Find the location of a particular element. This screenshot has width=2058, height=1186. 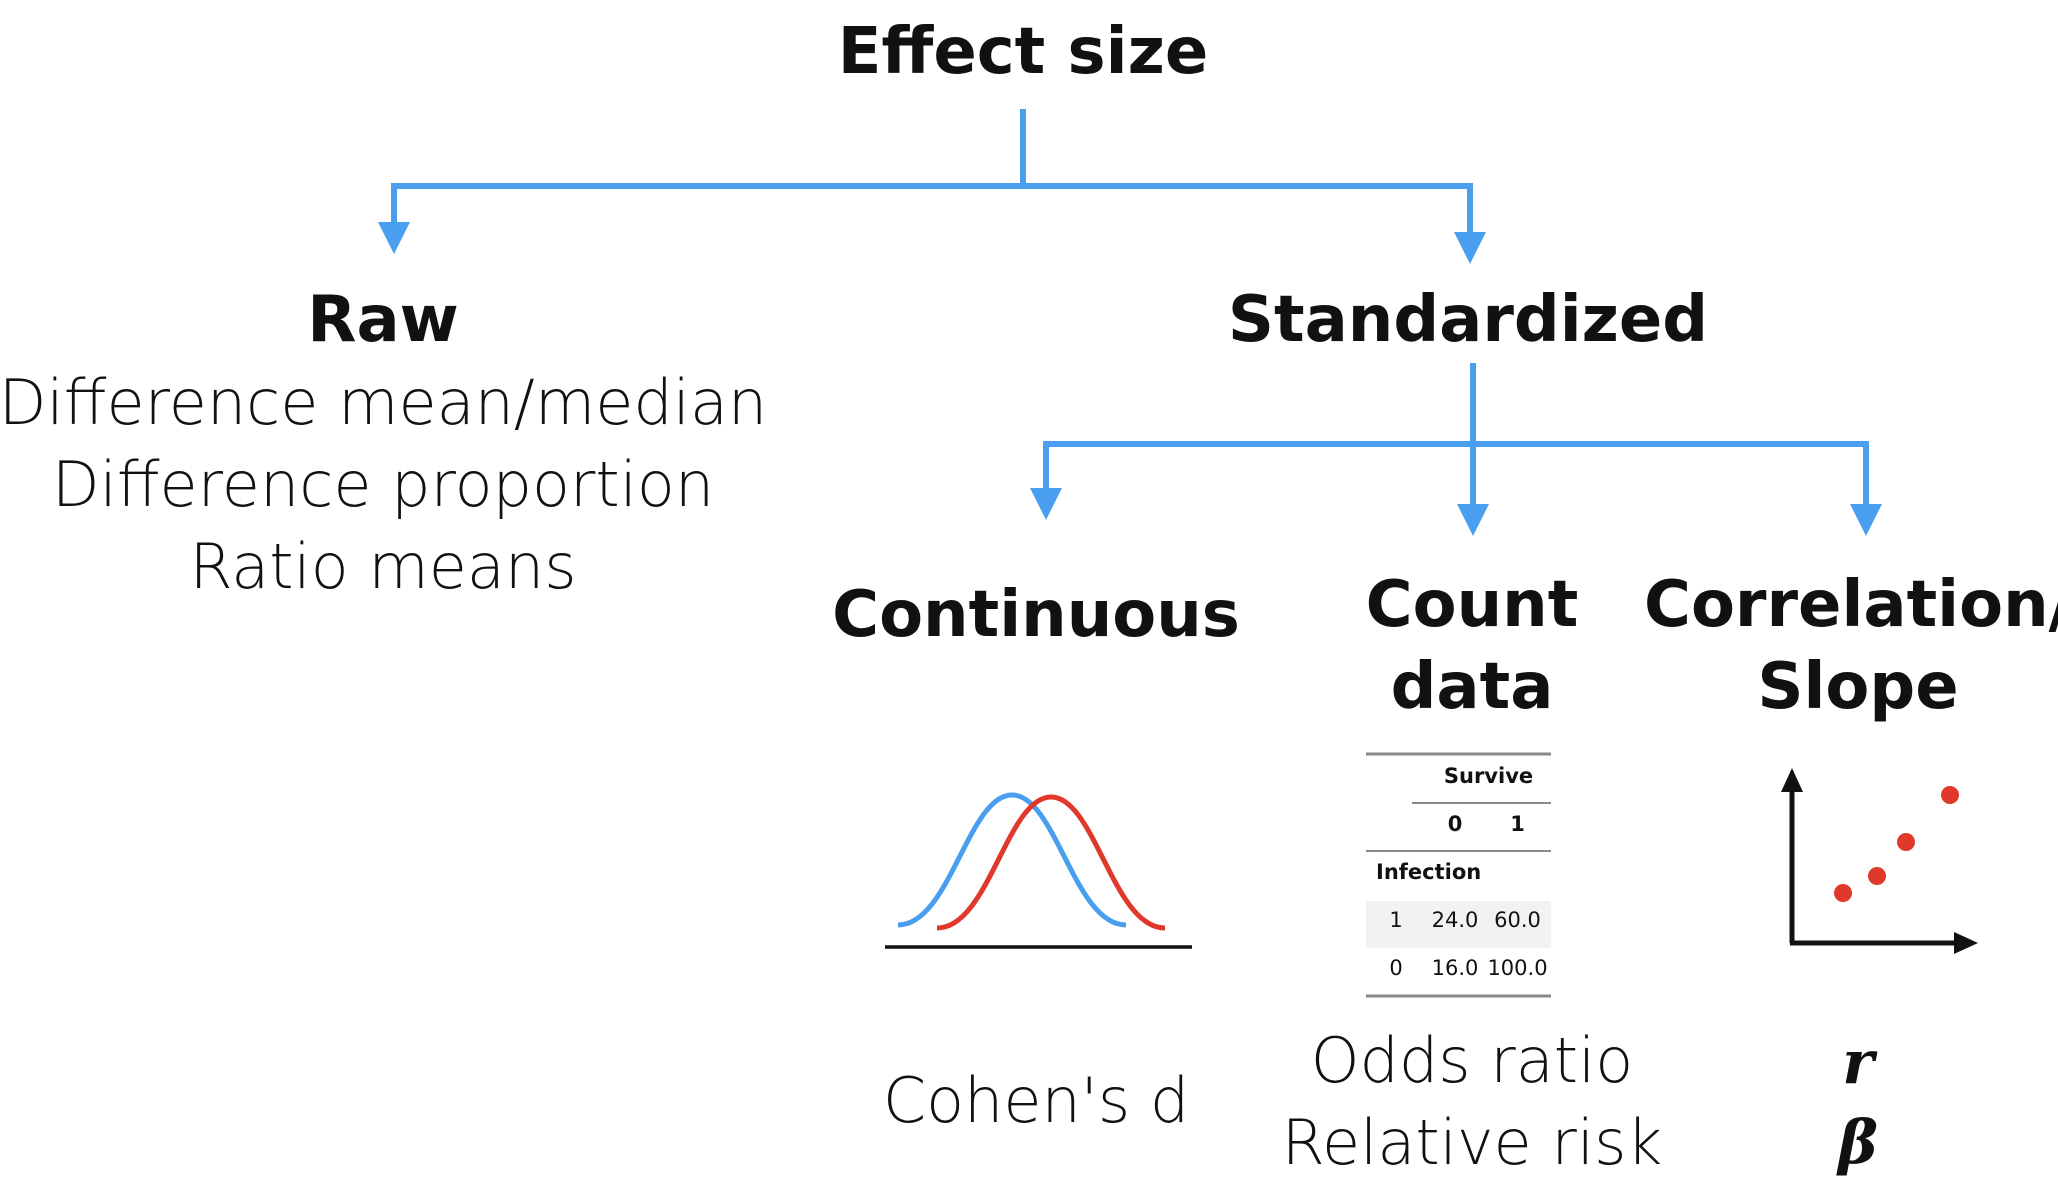

table-row-shade is located at coordinates (1458, 924).